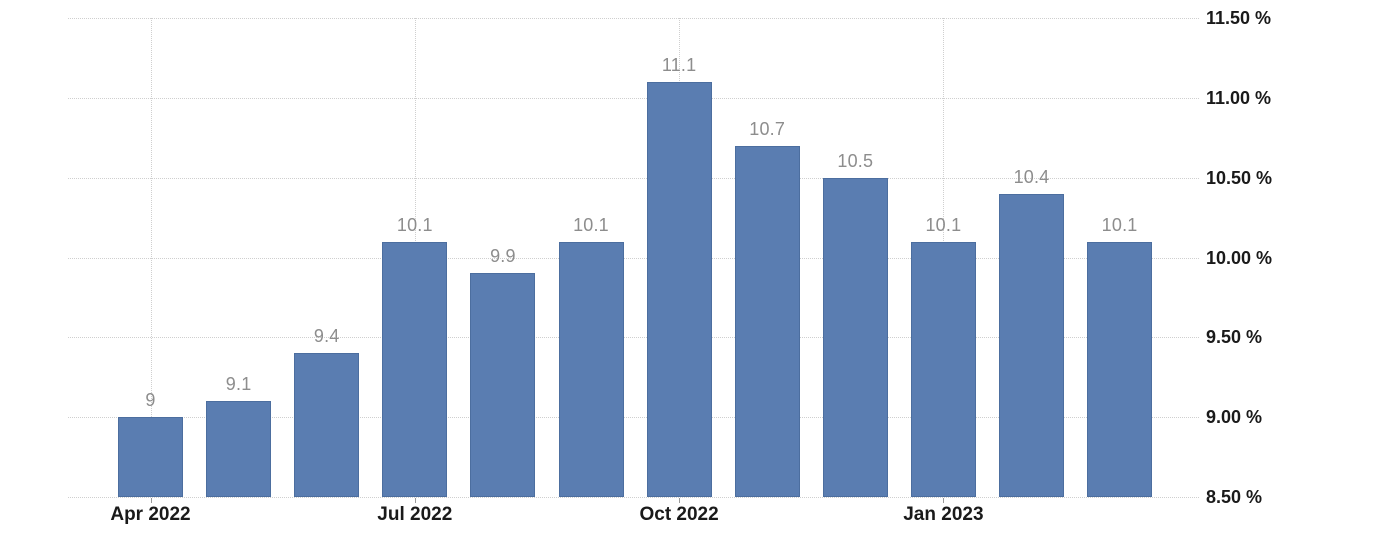 This screenshot has width=1374, height=534. I want to click on y-axis-tick-label: 9.50 %, so click(1234, 337).